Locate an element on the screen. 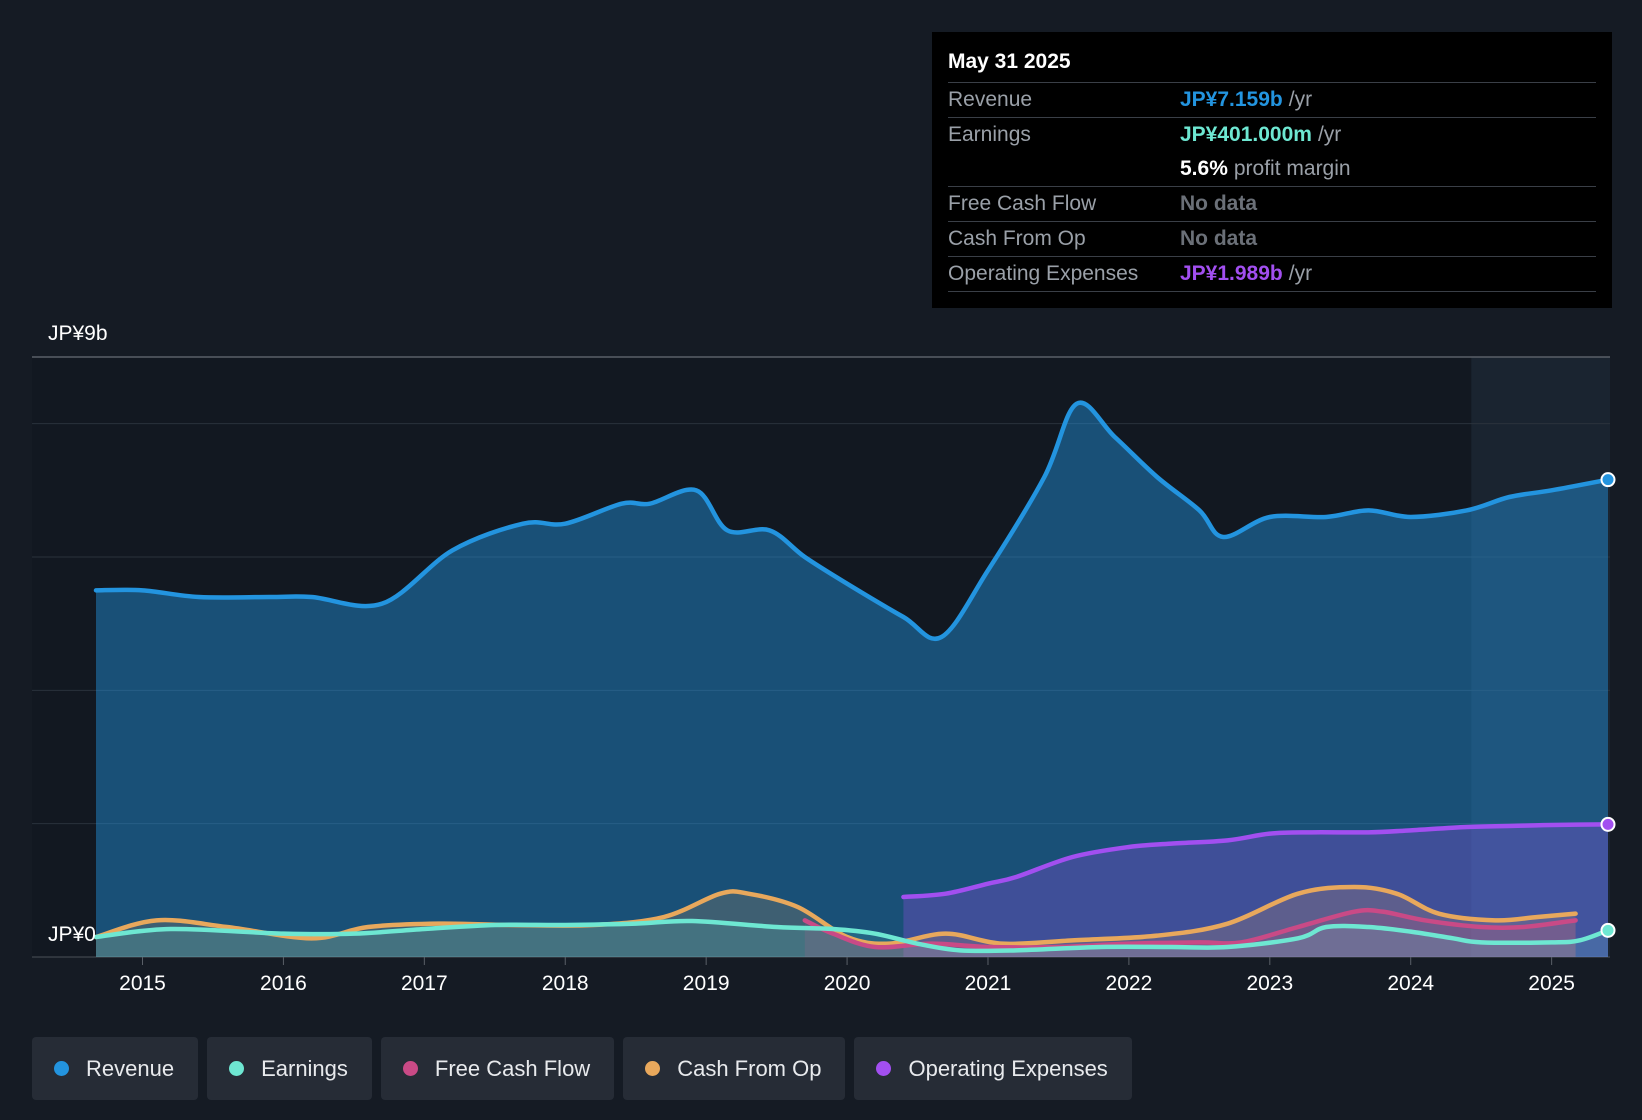  tooltip-label is located at coordinates (1064, 169).